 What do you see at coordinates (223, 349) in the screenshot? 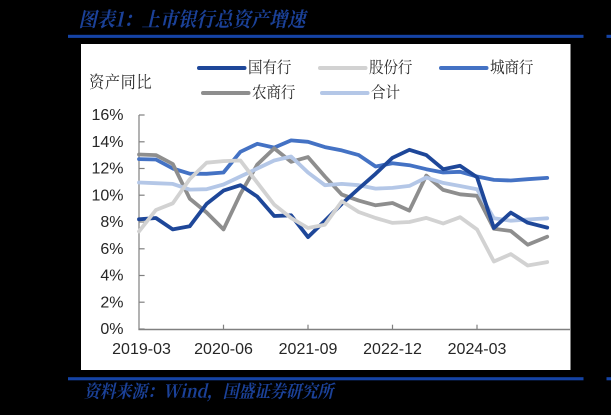
I see `svg-text: 2020-06` at bounding box center [223, 349].